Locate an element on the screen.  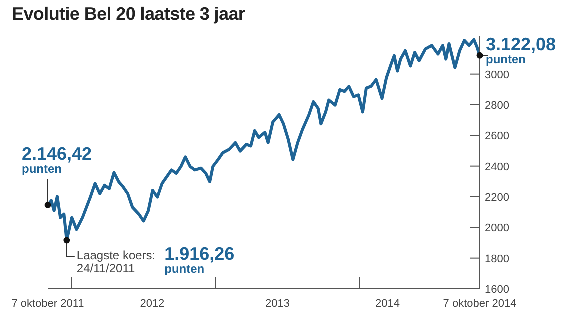
y-tick-label: 2200 is located at coordinates (497, 198).